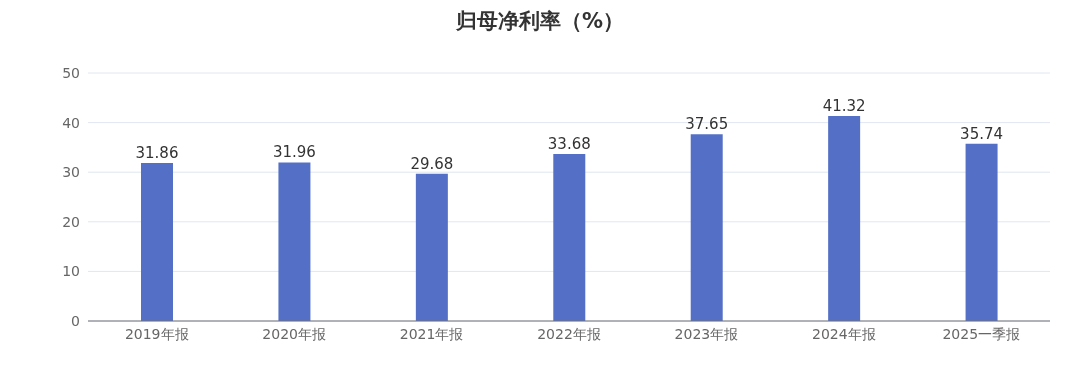  I want to click on x-tick-label: 2023年报, so click(706, 333).